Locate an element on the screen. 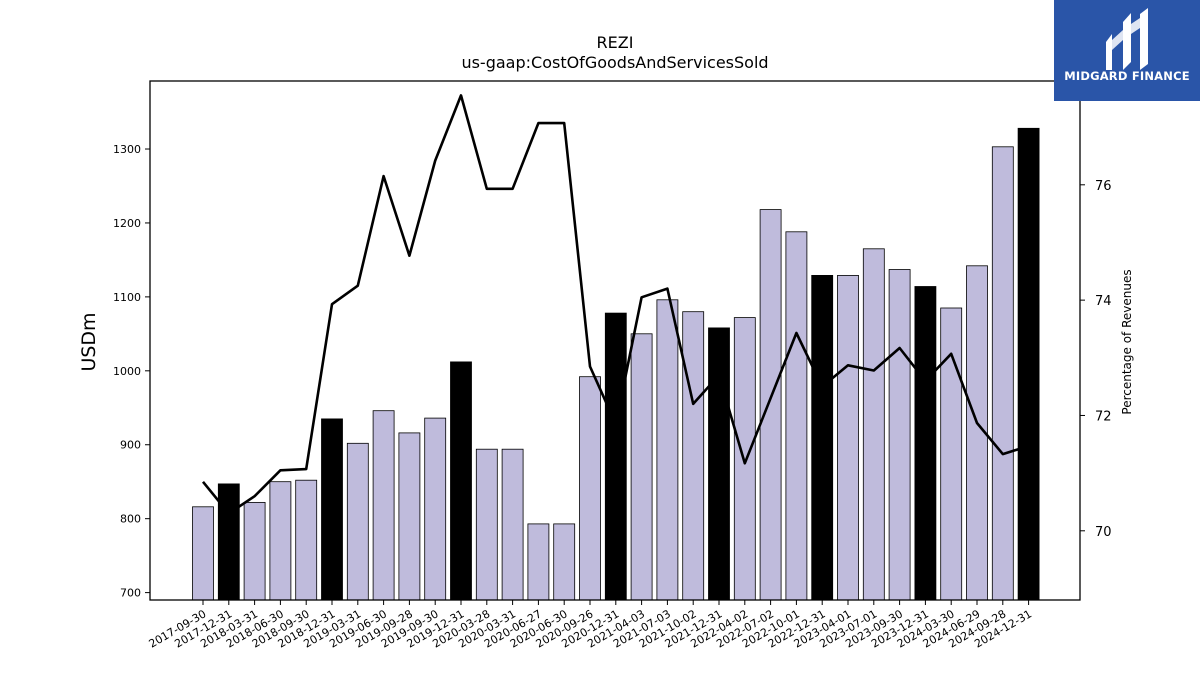 Image resolution: width=1200 pixels, height=675 pixels. y-axis-left: 700 800 900 1000 1100 1200 1300 is located at coordinates (131, 371).